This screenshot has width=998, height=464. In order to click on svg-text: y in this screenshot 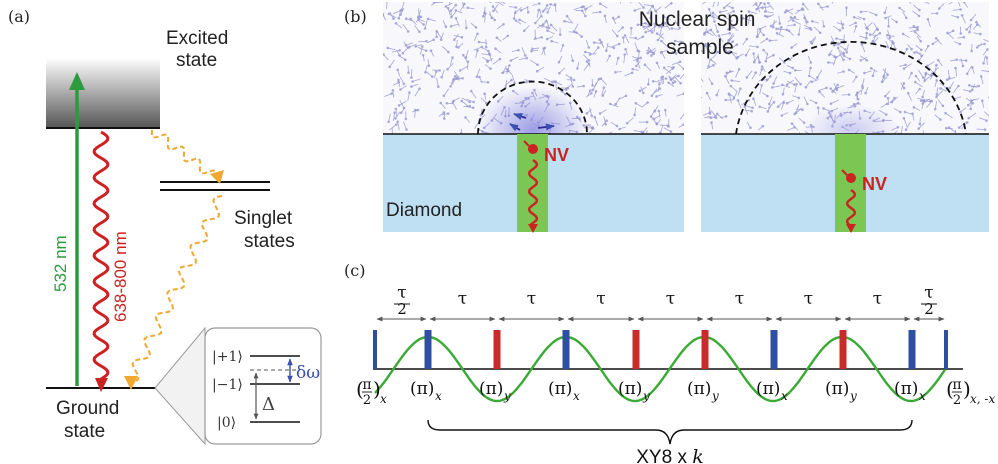, I will do `click(646, 396)`.